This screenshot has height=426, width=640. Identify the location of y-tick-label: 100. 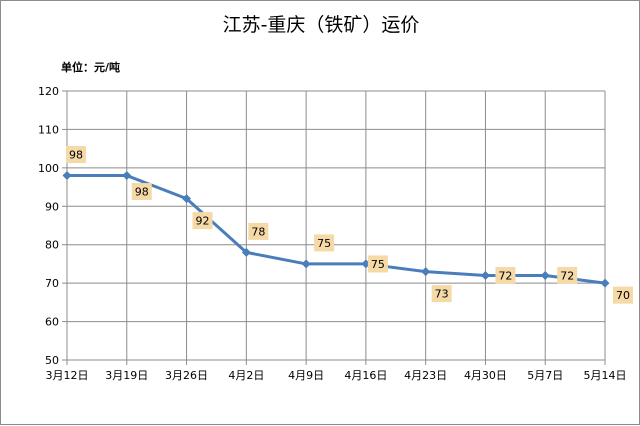
(48, 168).